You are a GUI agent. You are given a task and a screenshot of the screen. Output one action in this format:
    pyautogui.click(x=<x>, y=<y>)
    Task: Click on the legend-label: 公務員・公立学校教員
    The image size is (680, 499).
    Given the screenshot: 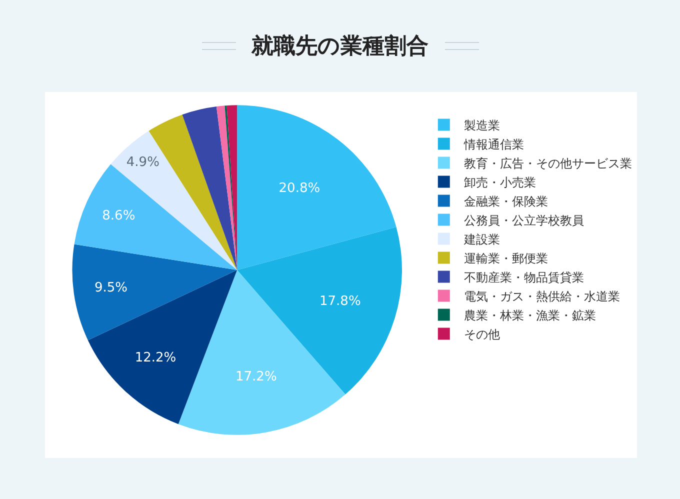 What is the action you would take?
    pyautogui.click(x=524, y=220)
    